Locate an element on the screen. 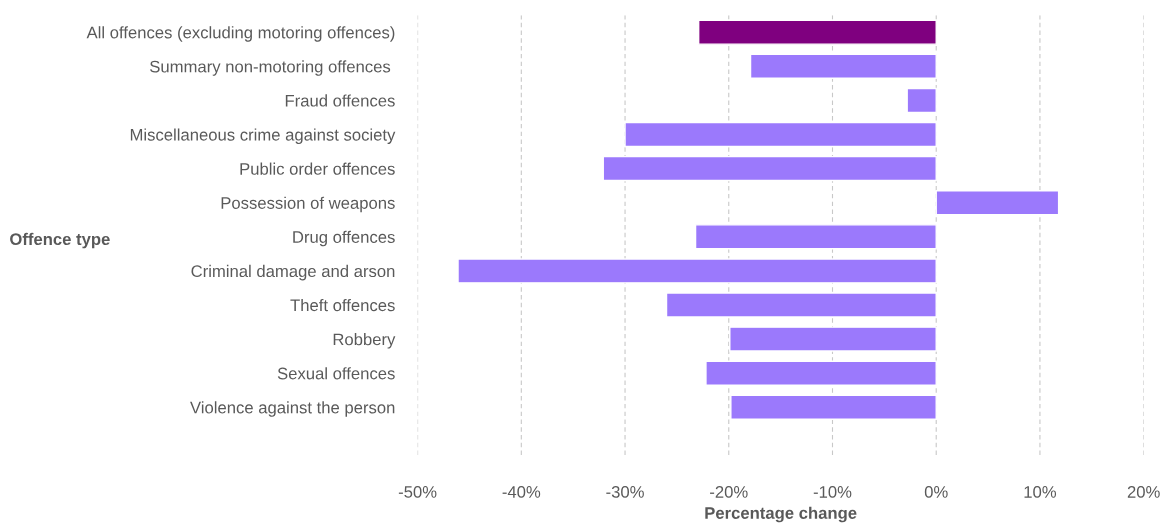 Image resolution: width=1173 pixels, height=523 pixels. x-tick-label: -10% is located at coordinates (832, 492).